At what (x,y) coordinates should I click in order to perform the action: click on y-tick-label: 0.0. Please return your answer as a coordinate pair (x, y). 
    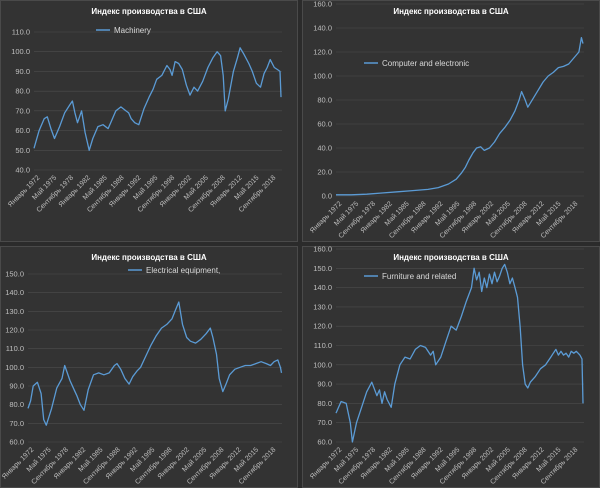
    Looking at the image, I should click on (327, 196).